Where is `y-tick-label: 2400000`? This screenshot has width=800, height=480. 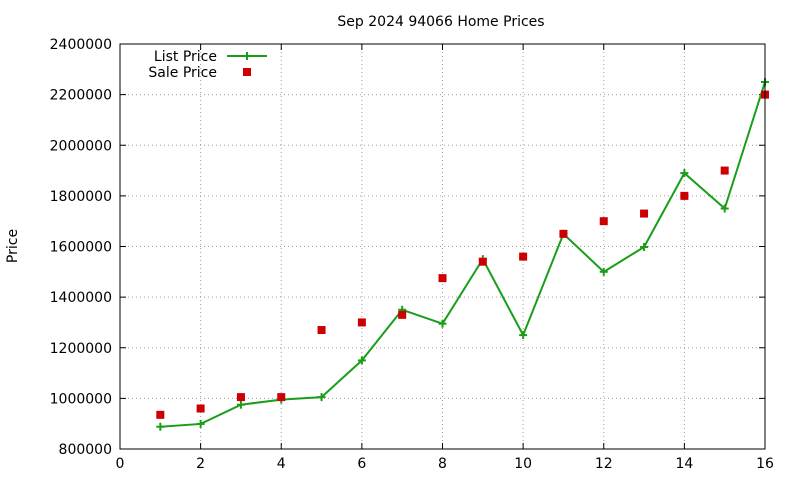
y-tick-label: 2400000 is located at coordinates (81, 45).